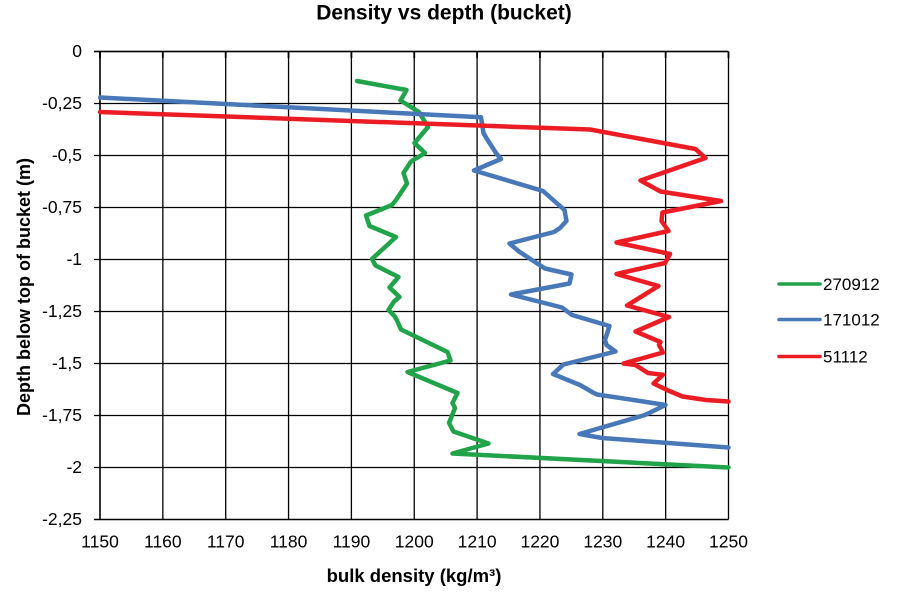 The height and width of the screenshot is (602, 899). What do you see at coordinates (845, 357) in the screenshot?
I see `svg-text: 51112` at bounding box center [845, 357].